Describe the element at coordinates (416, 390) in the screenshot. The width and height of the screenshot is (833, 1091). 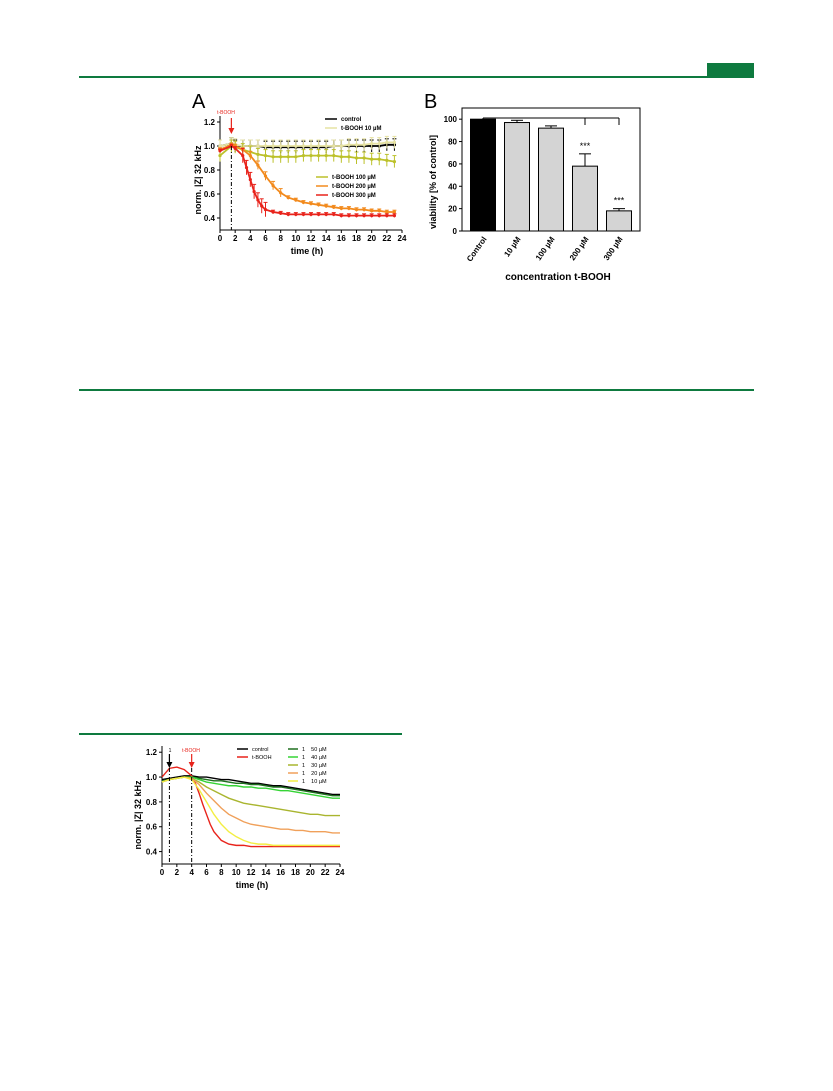
I see `section-rule` at that location.